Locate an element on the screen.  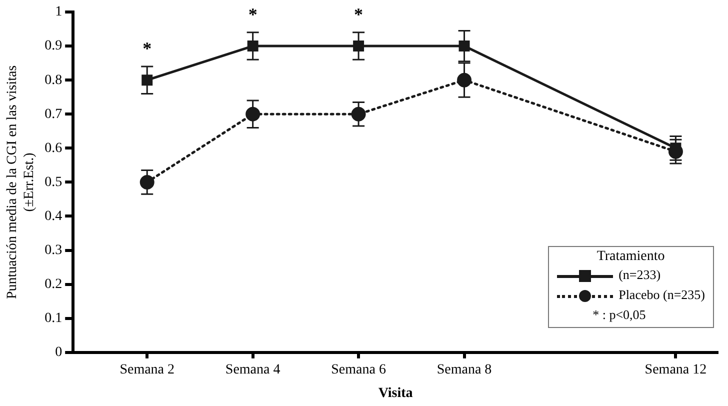
y-tick-label: 0.5 is located at coordinates (53, 182).